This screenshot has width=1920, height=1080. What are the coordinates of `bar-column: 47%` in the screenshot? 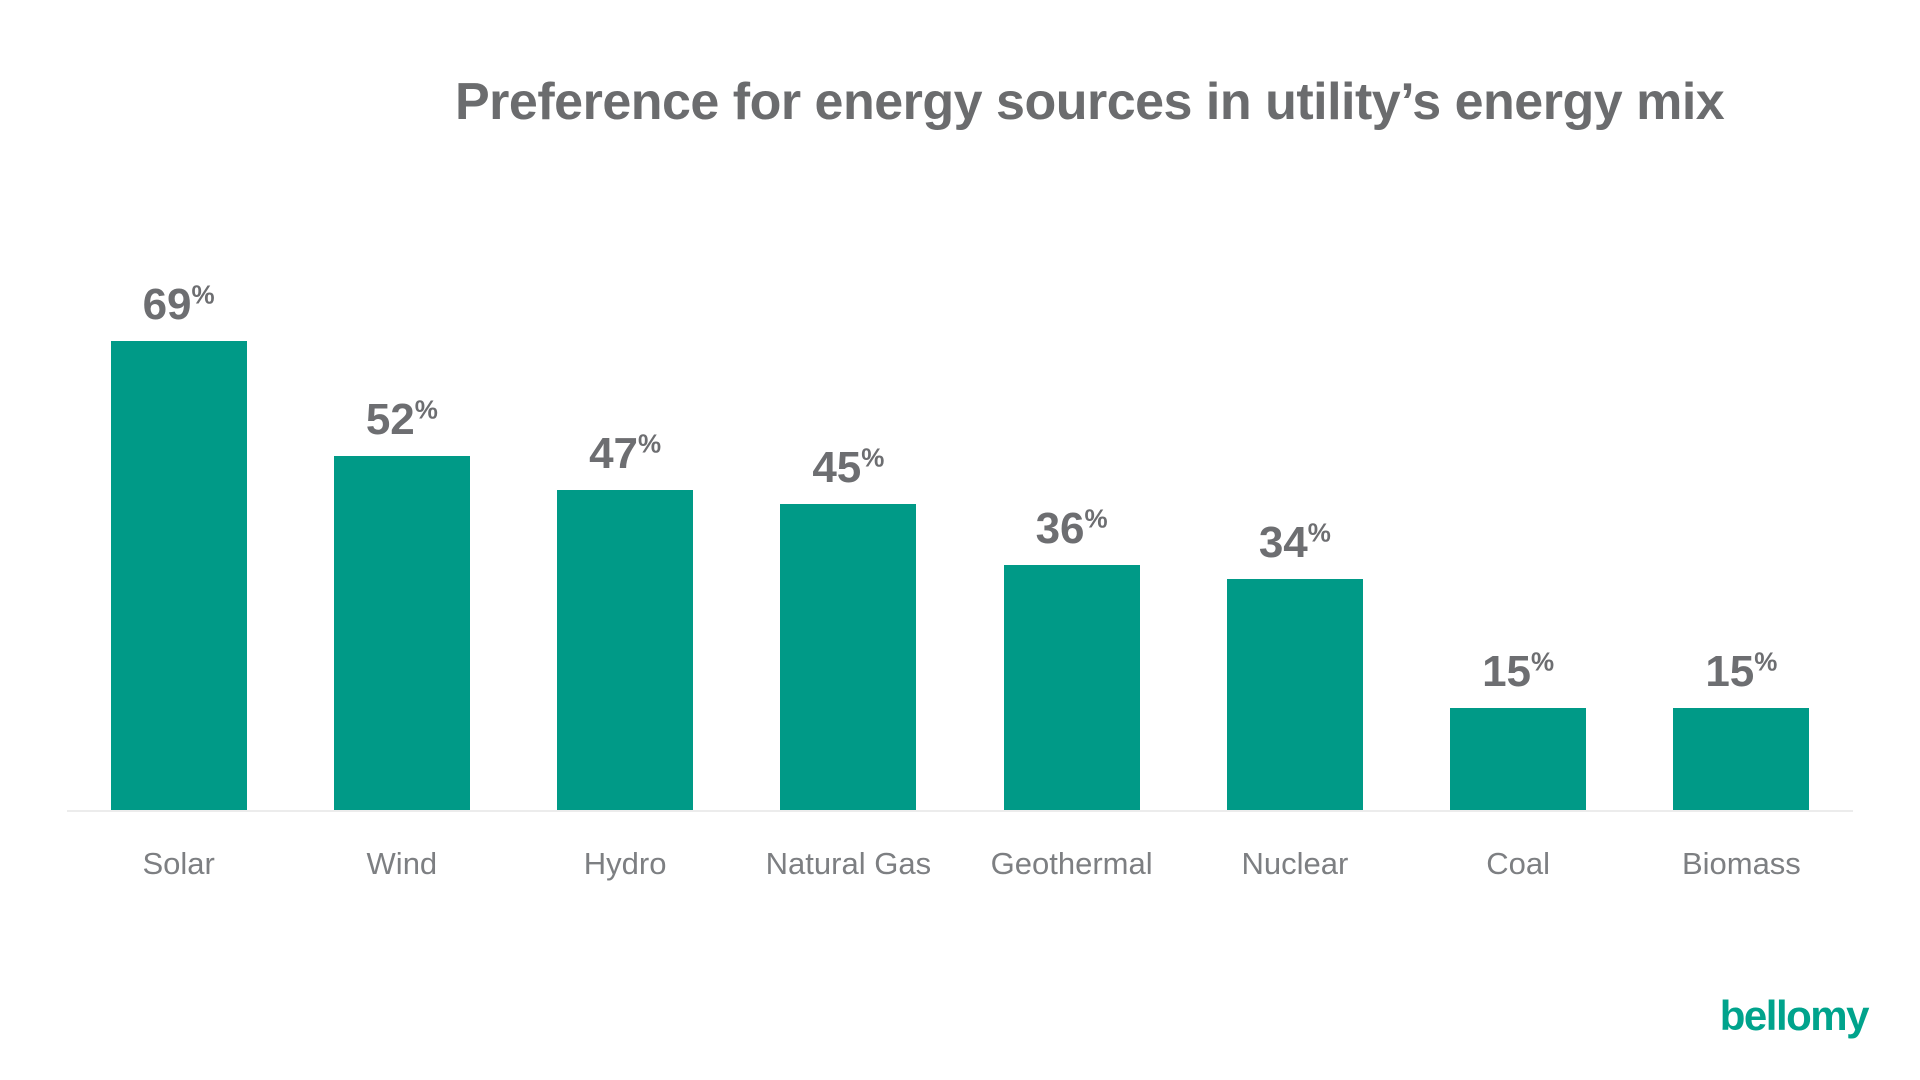 It's located at (625, 511).